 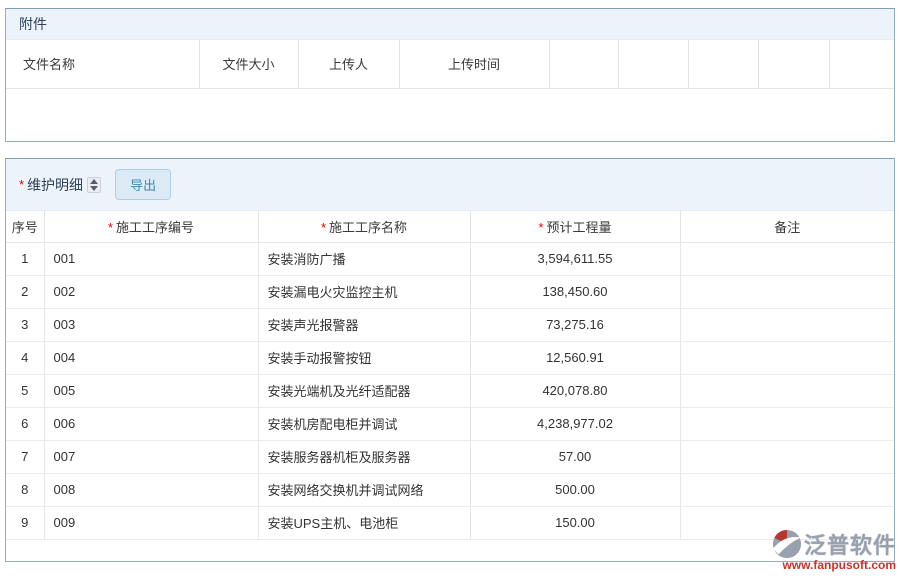 What do you see at coordinates (151, 424) in the screenshot?
I see `cell-code: 006` at bounding box center [151, 424].